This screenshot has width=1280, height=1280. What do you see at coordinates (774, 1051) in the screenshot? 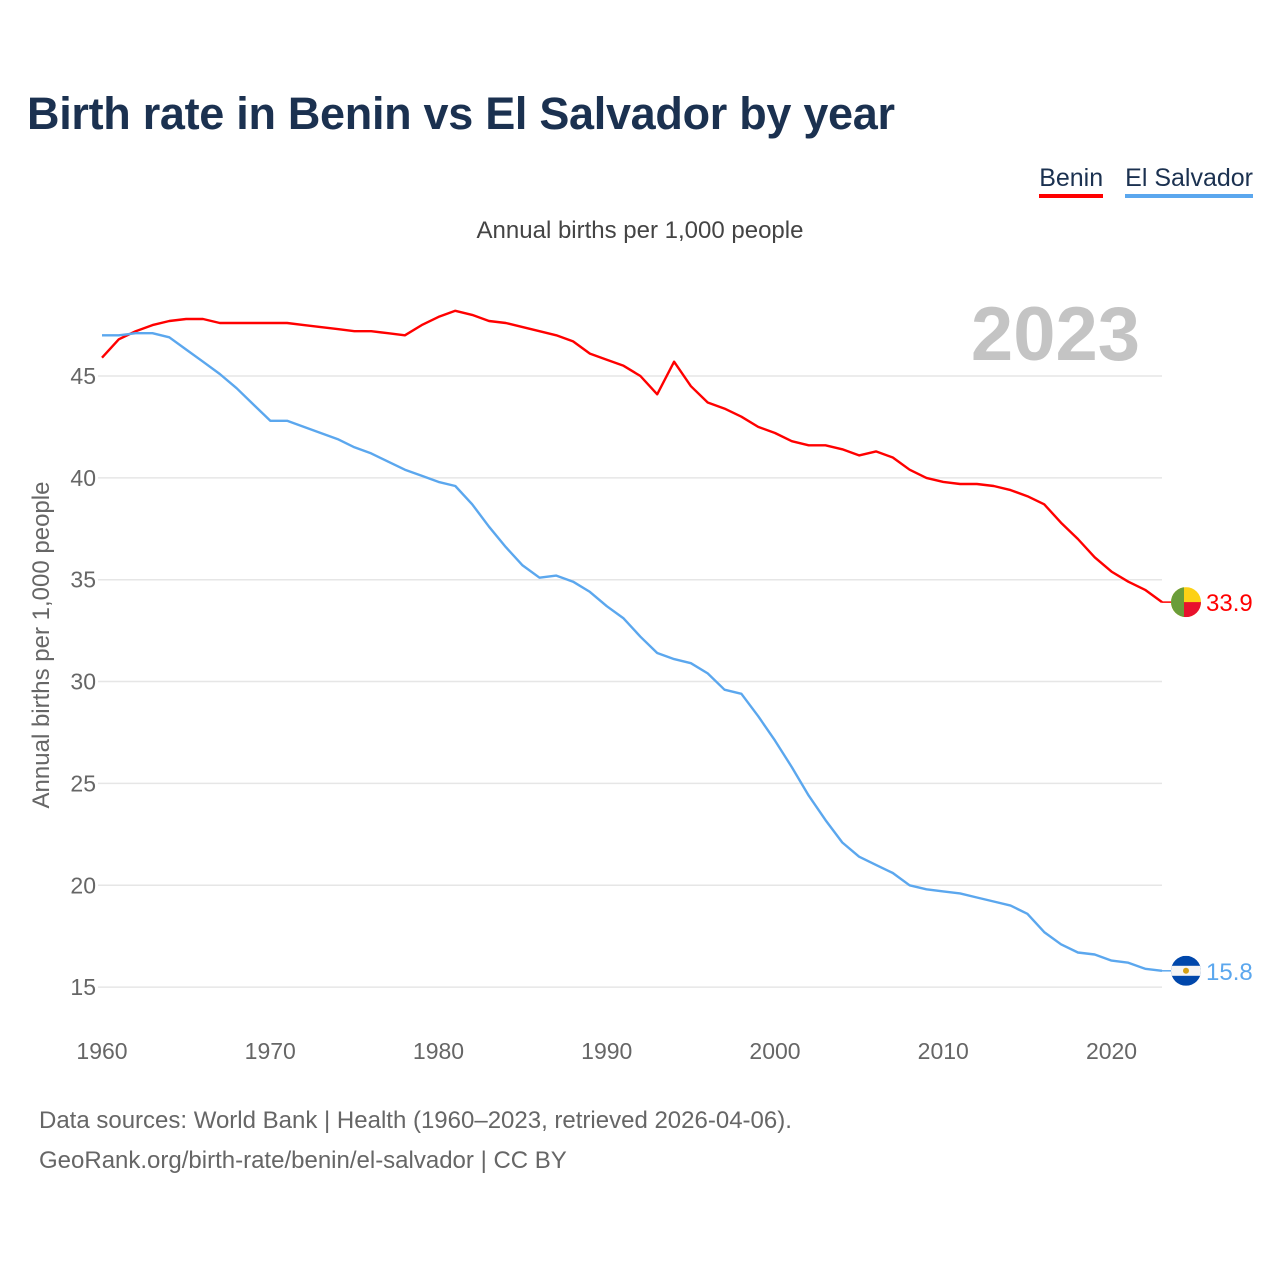
I see `x-tick-label: 2000` at bounding box center [774, 1051].